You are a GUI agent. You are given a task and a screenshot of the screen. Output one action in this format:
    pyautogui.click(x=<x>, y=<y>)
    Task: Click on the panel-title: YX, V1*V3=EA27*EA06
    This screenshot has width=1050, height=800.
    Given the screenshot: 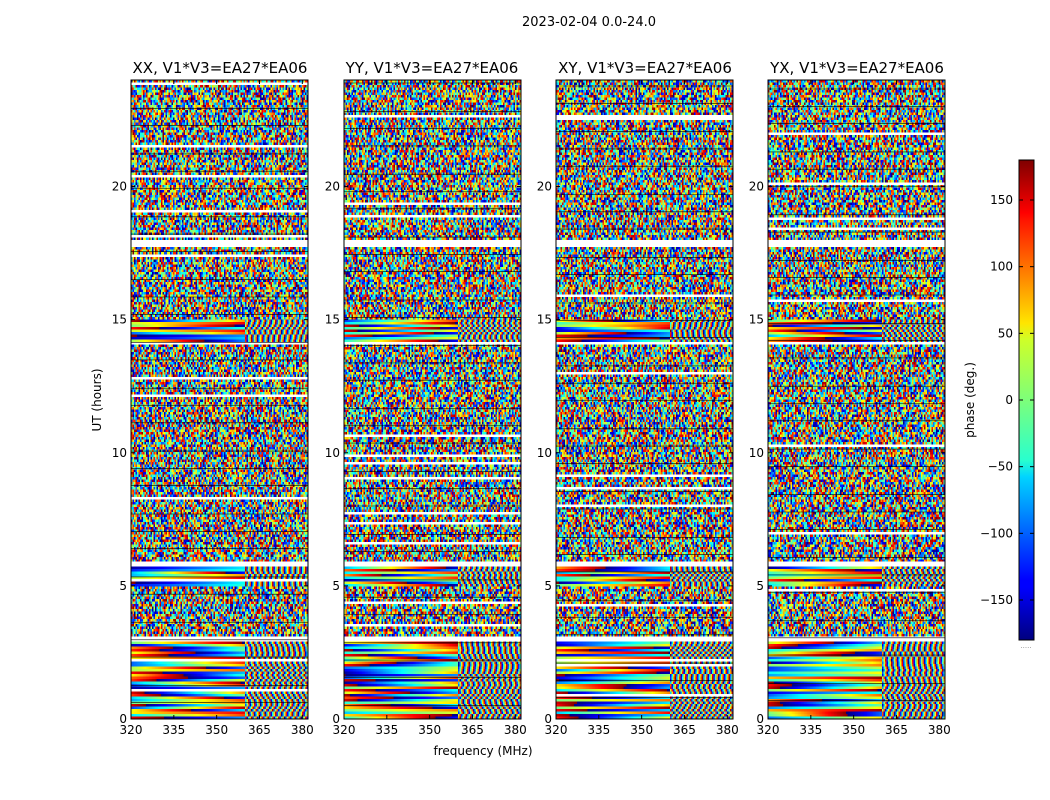 What is the action you would take?
    pyautogui.click(x=856, y=68)
    